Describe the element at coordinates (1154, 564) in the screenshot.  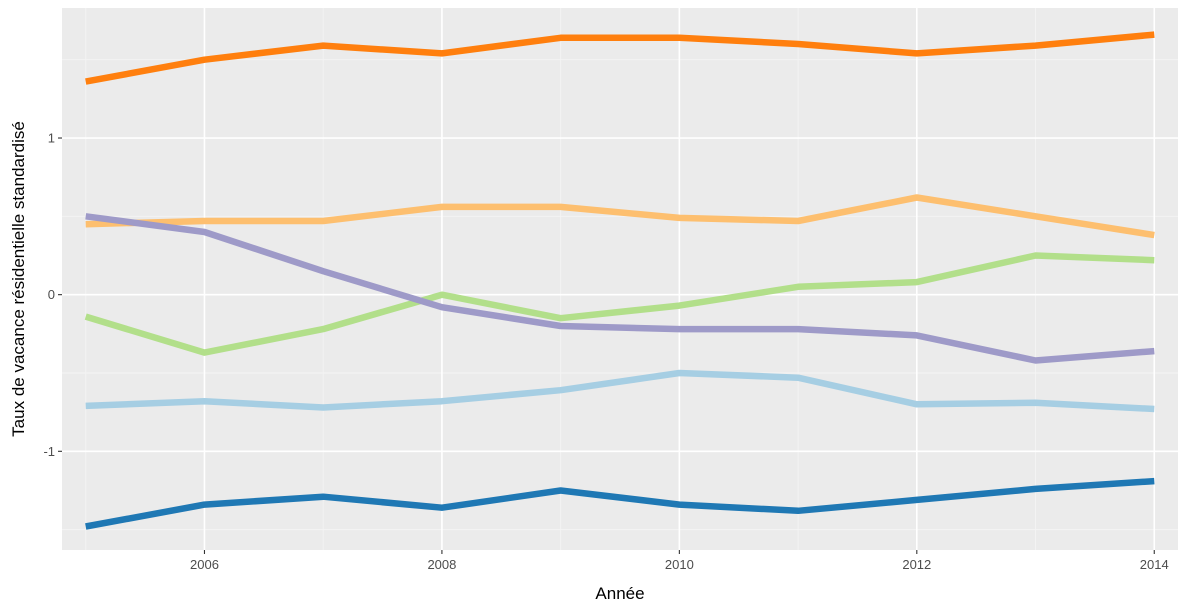
I see `x-tick-label: 2014` at that location.